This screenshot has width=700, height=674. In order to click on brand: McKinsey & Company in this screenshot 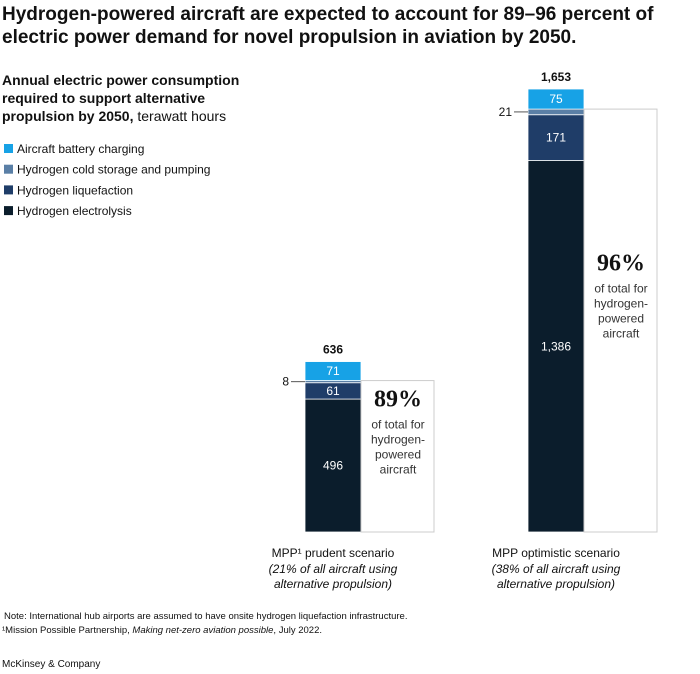, I will do `click(51, 664)`.